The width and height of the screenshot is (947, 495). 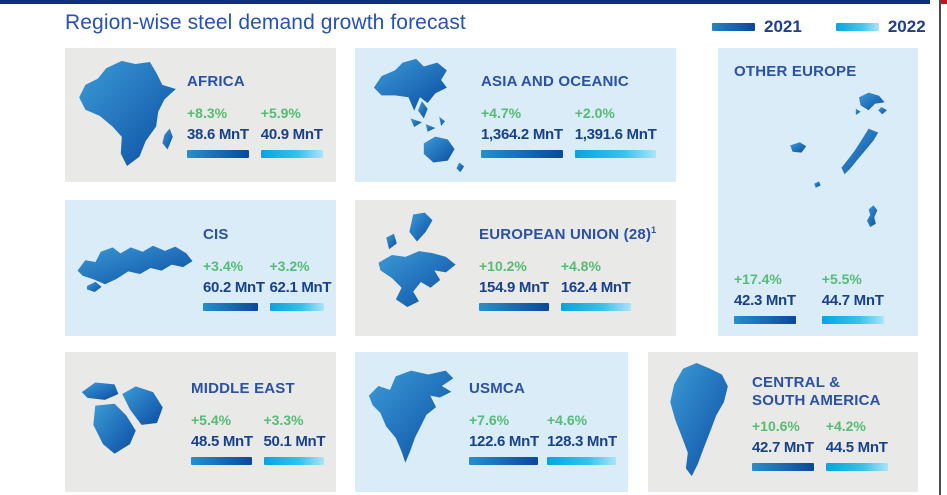 What do you see at coordinates (783, 26) in the screenshot?
I see `legend-label-2021: 2021` at bounding box center [783, 26].